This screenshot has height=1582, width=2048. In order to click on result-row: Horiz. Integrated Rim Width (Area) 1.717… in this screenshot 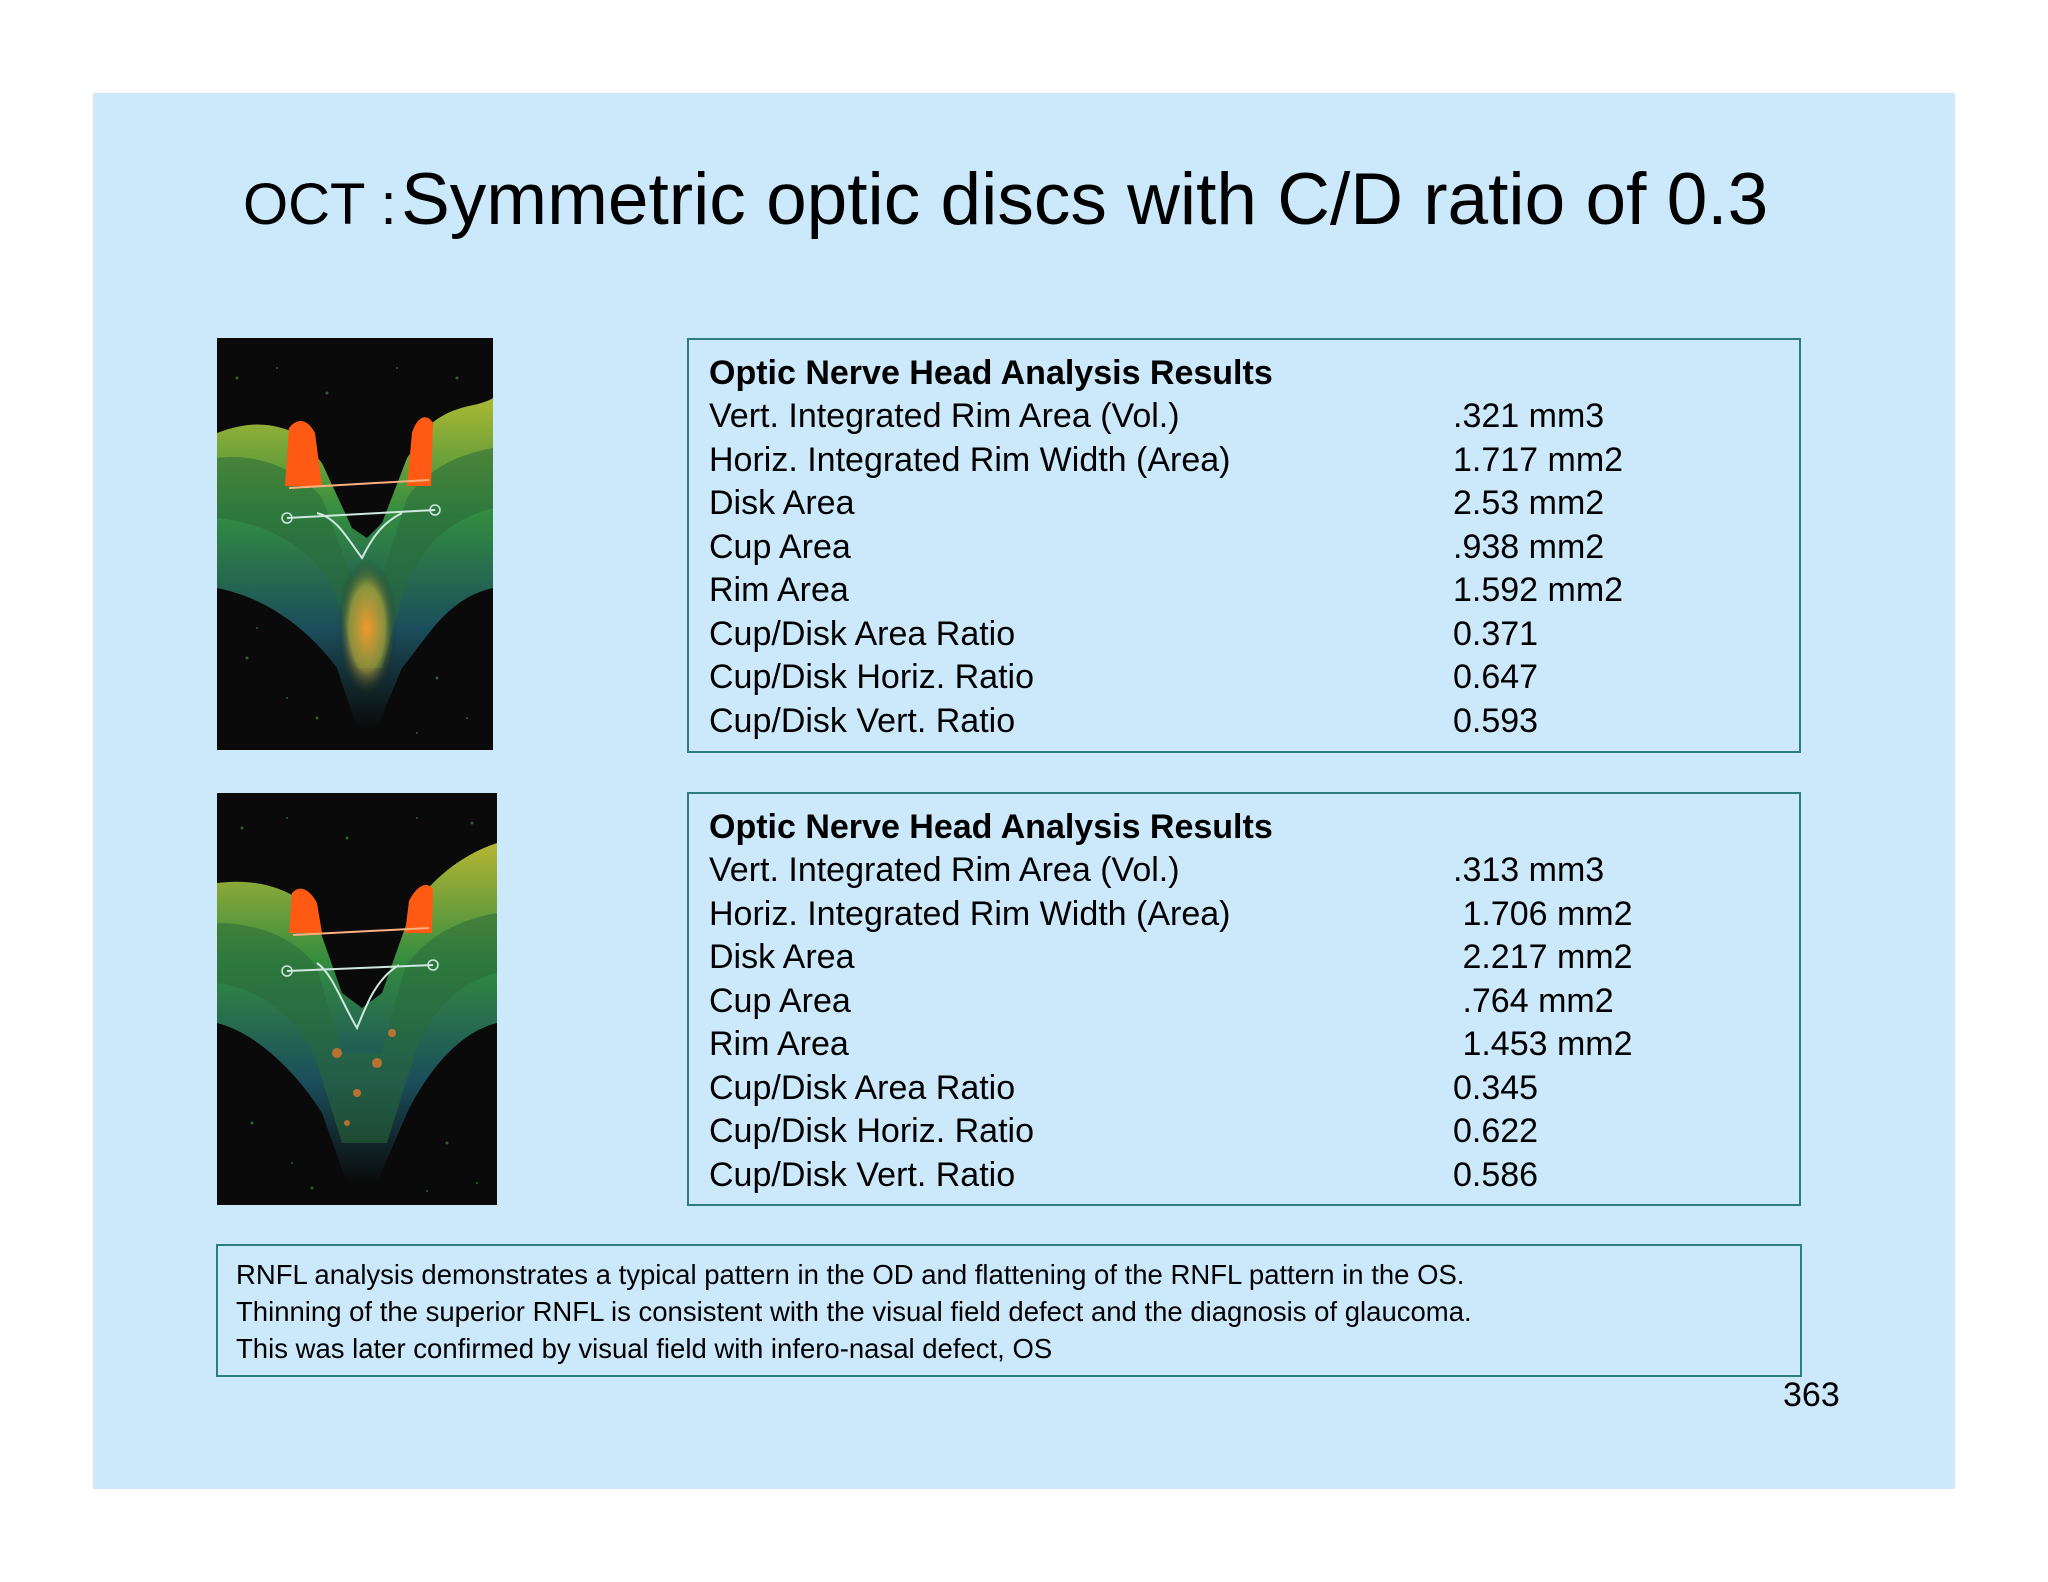, I will do `click(1244, 461)`.